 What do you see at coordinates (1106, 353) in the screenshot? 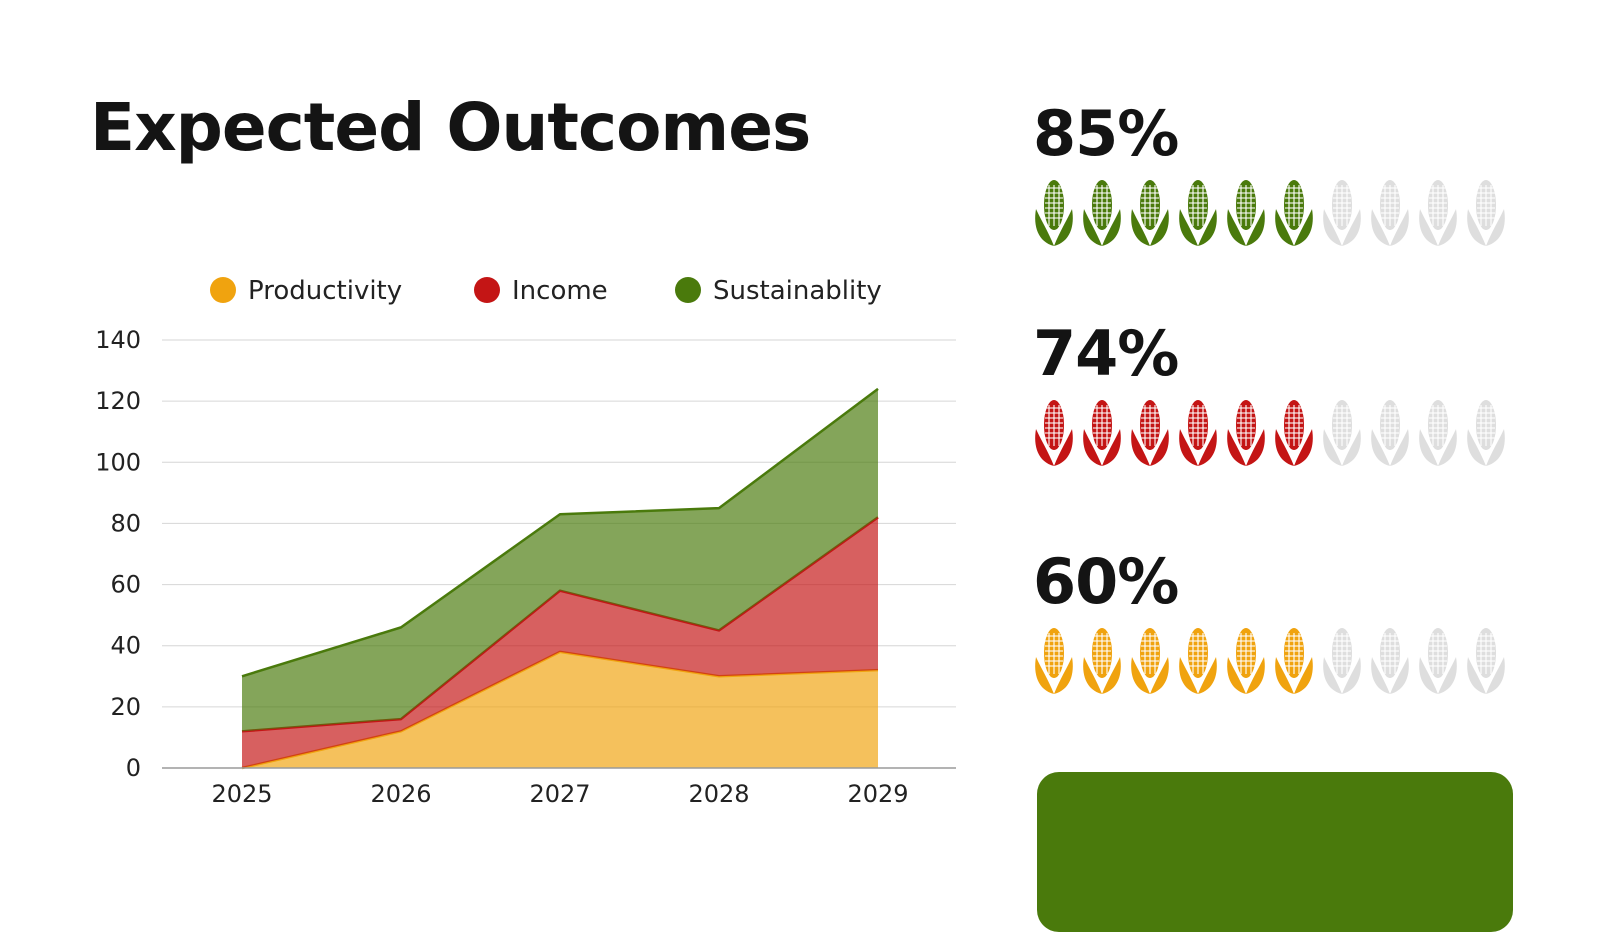
I see `metric-value: 74%` at bounding box center [1106, 353].